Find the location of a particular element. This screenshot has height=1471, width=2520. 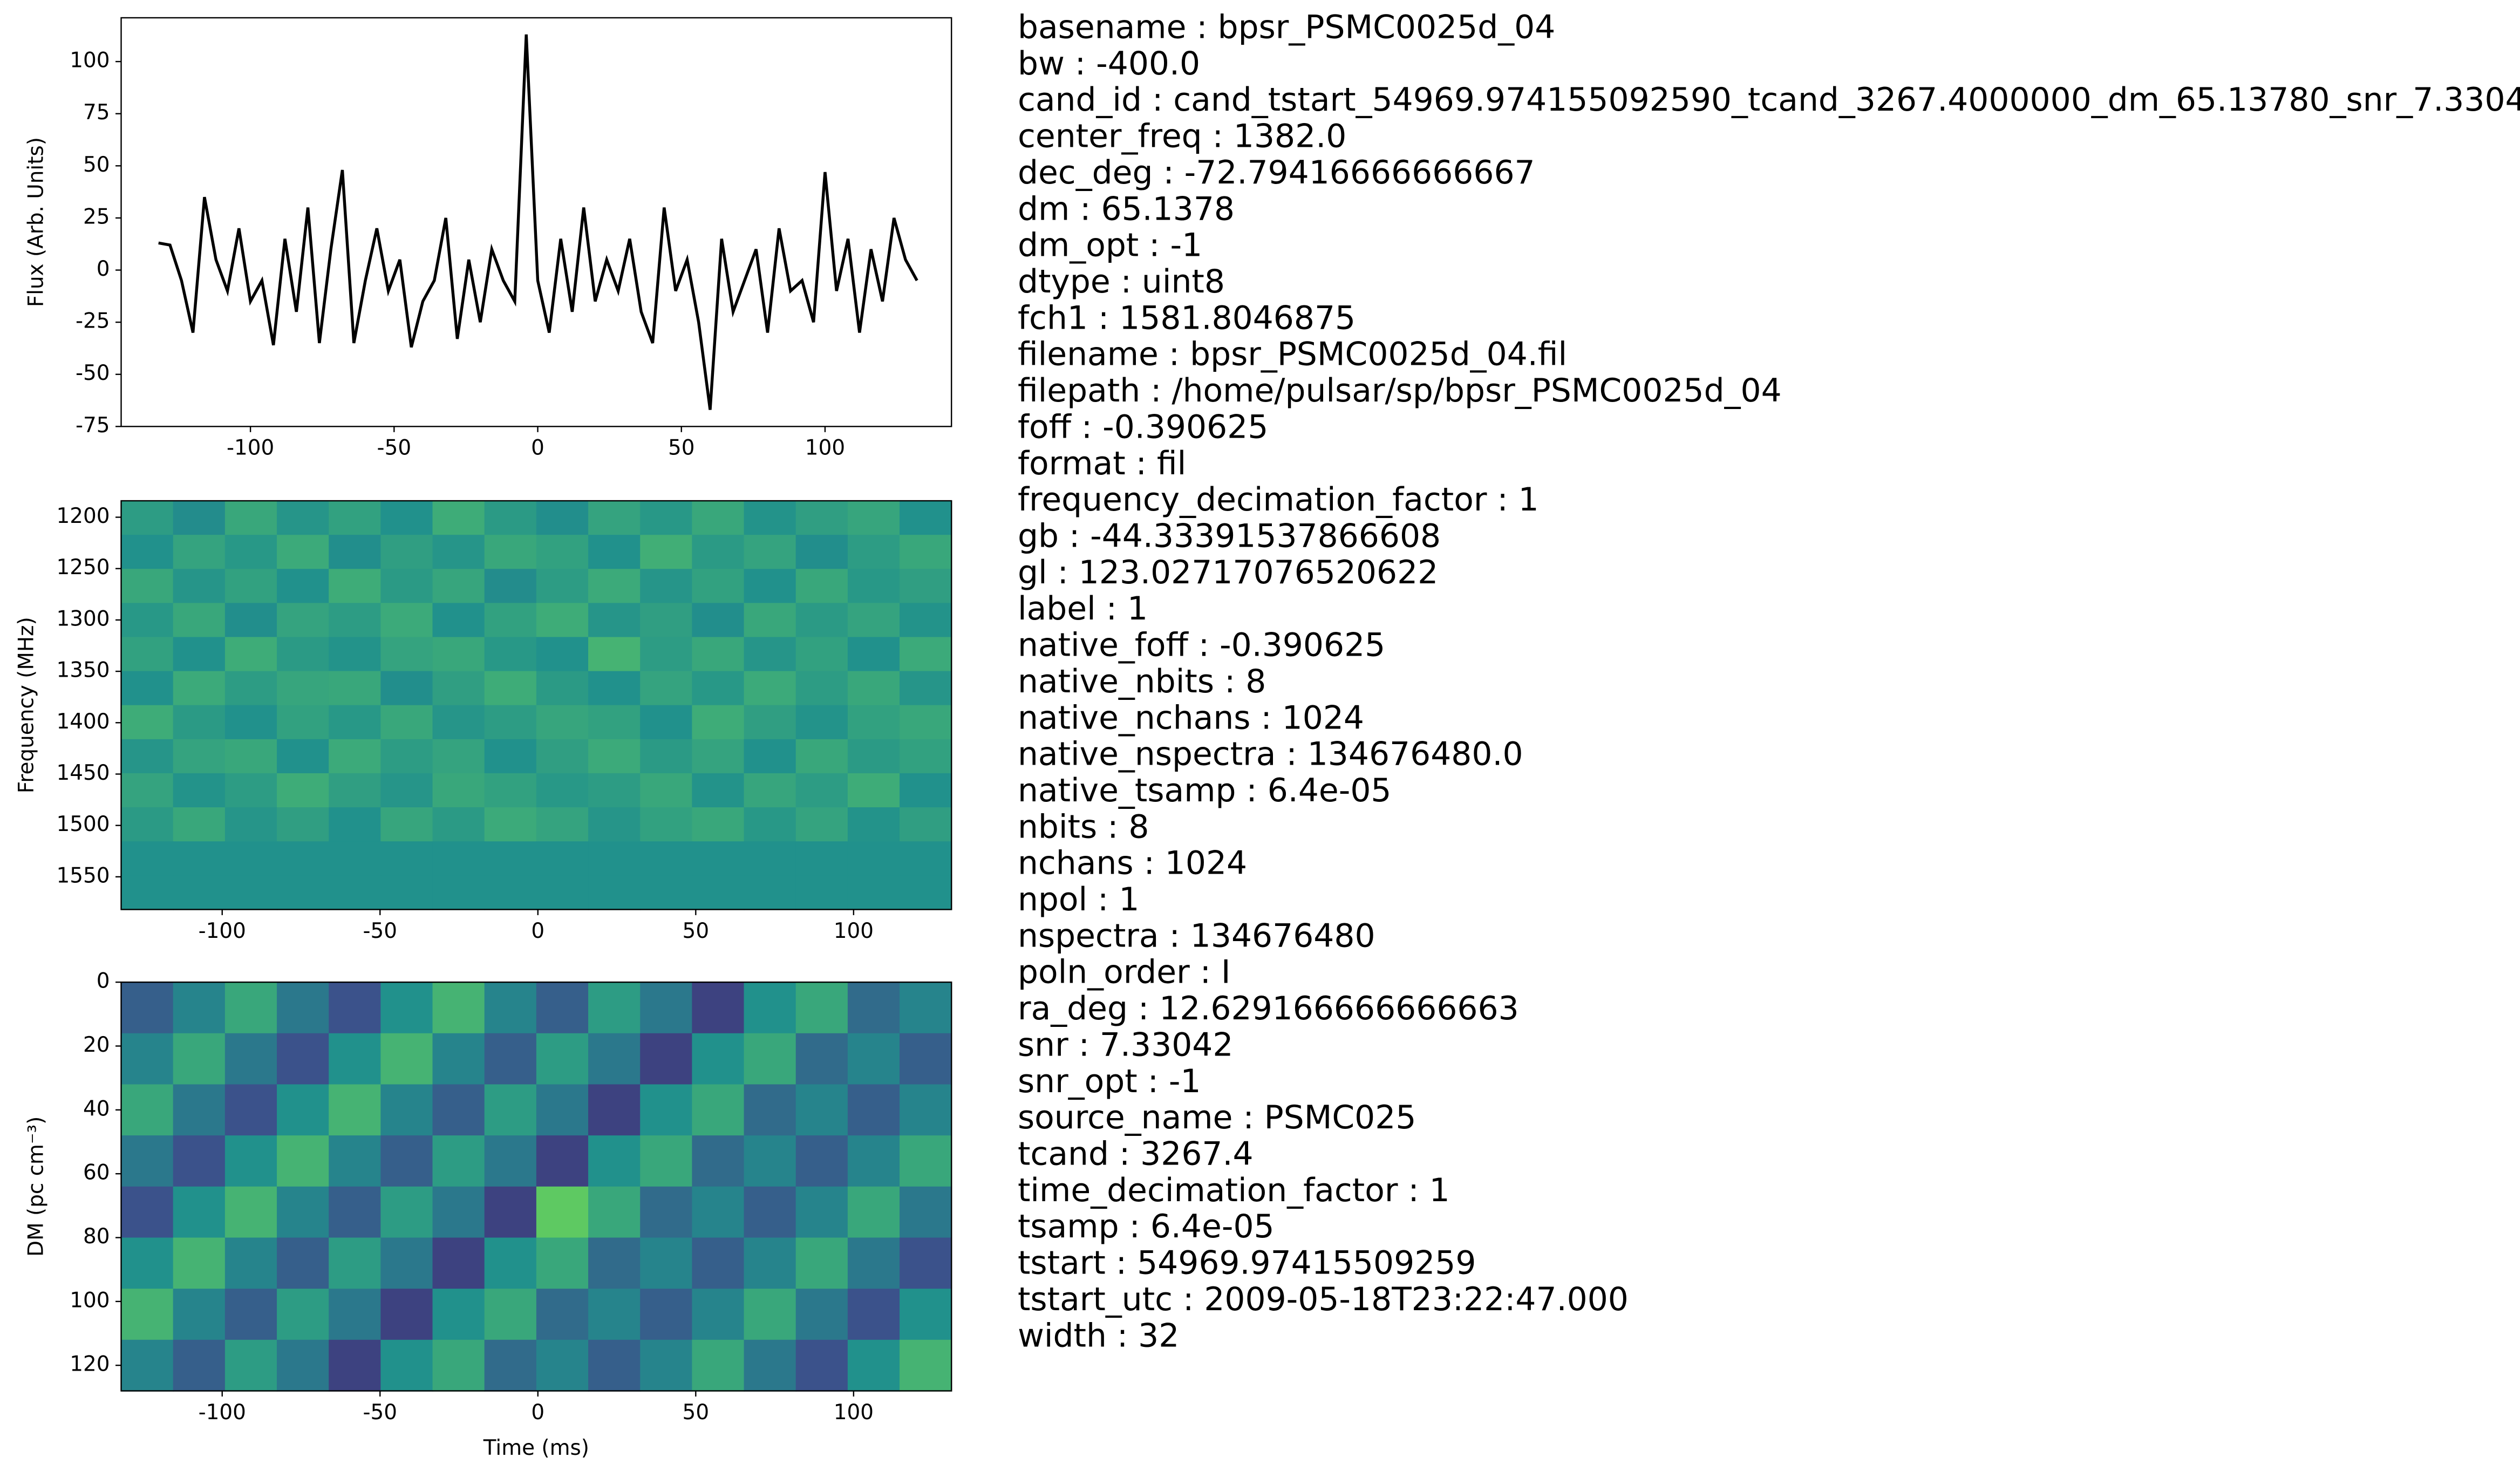

x-tick-label: -100 is located at coordinates (250, 448).